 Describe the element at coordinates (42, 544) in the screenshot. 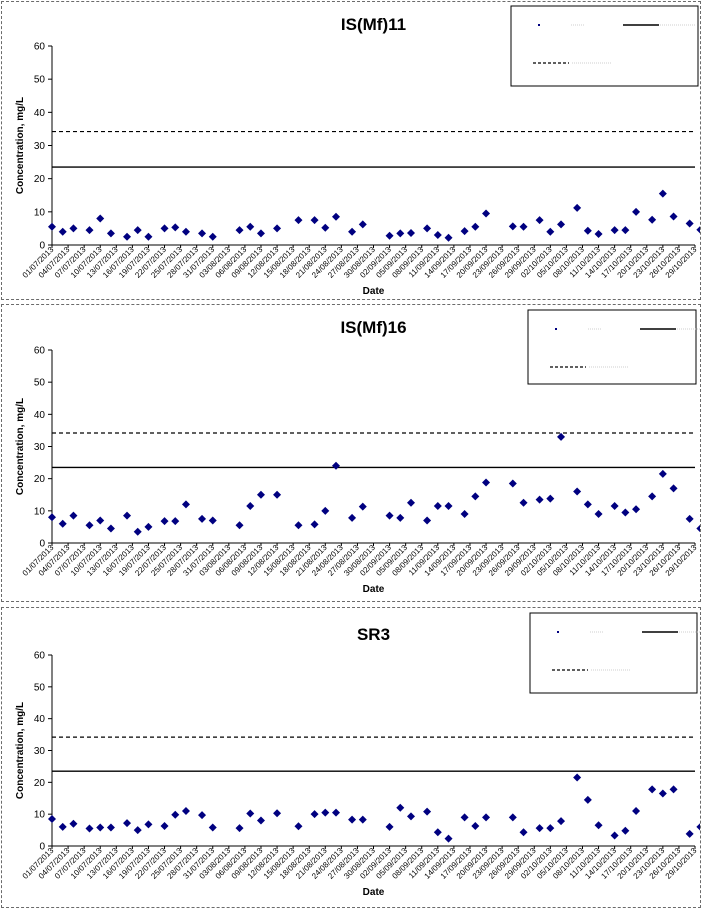

I see `y-tick-label: 0` at that location.